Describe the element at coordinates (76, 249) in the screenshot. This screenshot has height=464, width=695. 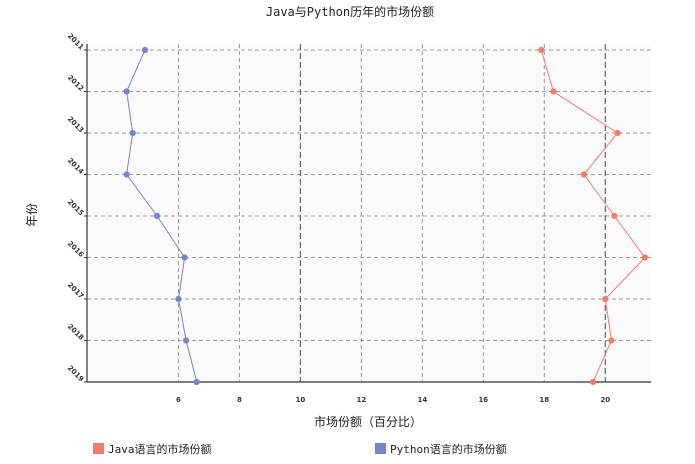
I see `y-tick-label: 2016` at that location.